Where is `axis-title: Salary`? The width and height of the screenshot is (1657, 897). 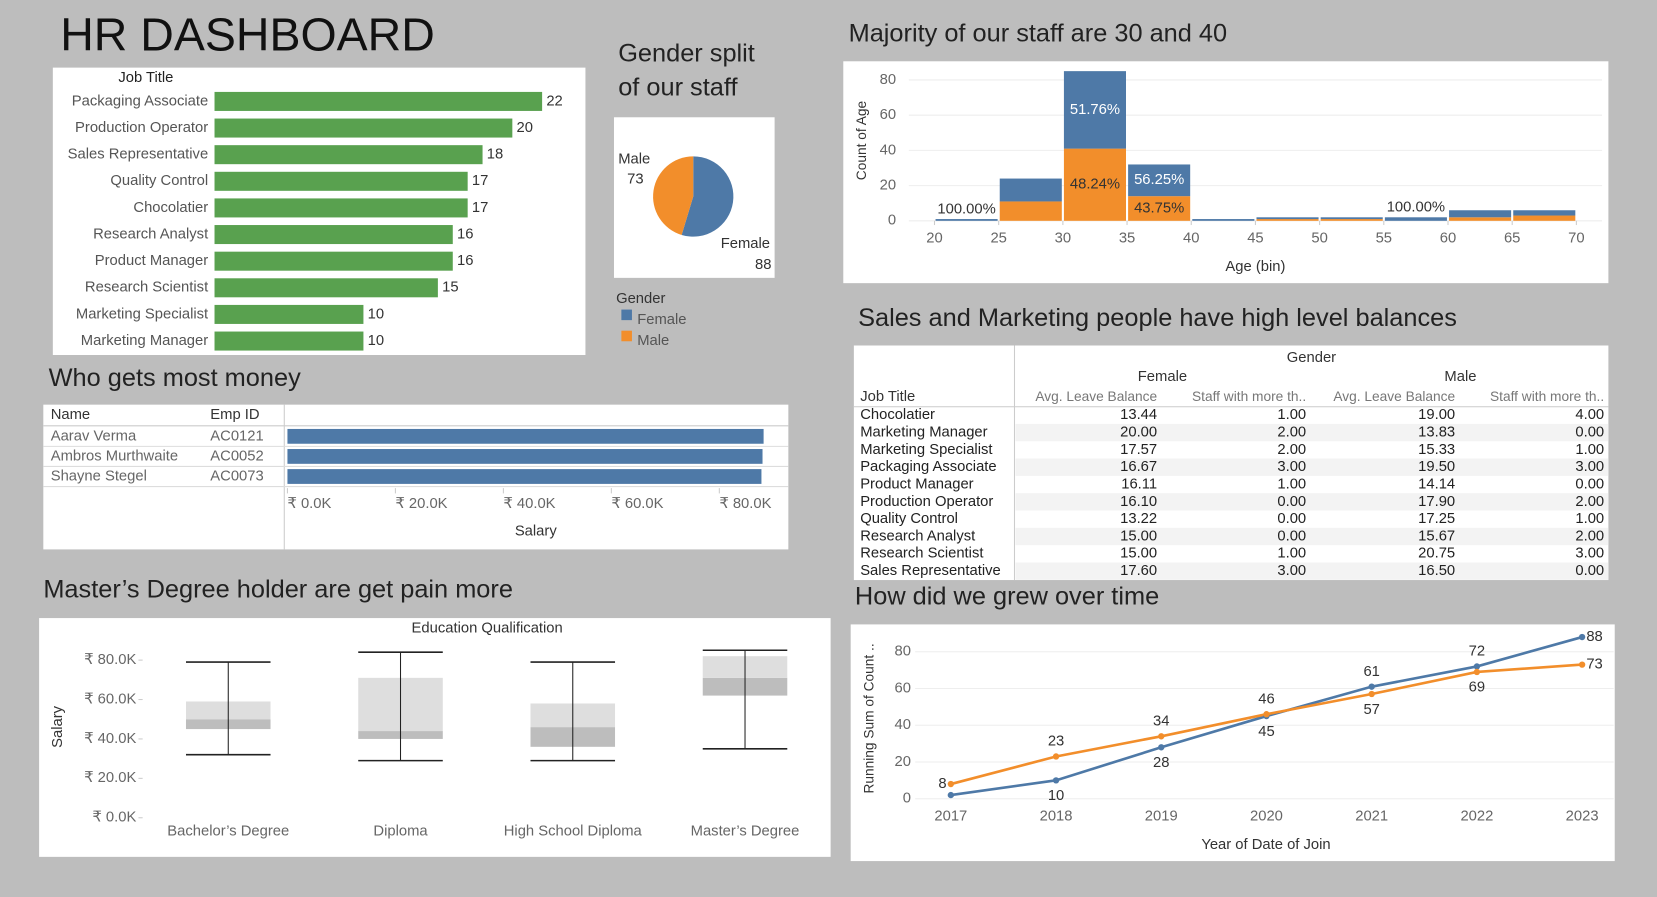 axis-title: Salary is located at coordinates (536, 531).